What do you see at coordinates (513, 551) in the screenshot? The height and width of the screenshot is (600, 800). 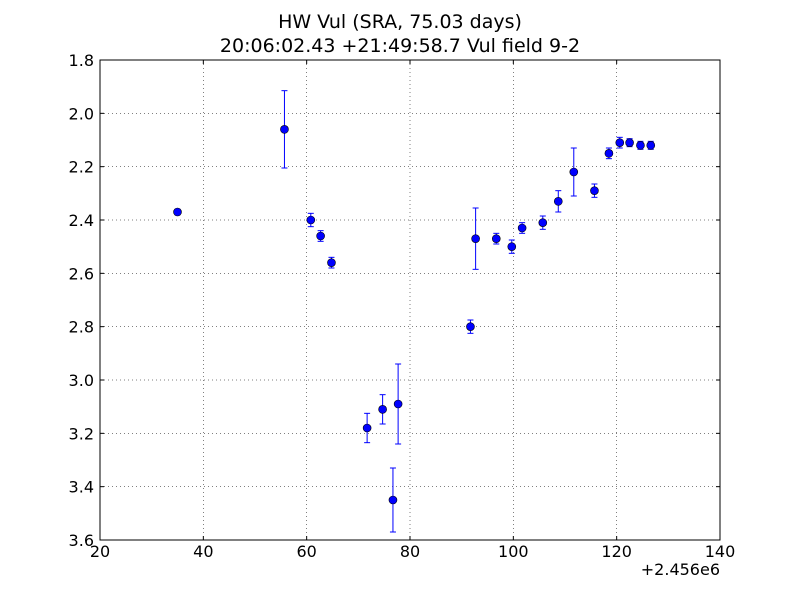 I see `x-tick-label: 100` at bounding box center [513, 551].